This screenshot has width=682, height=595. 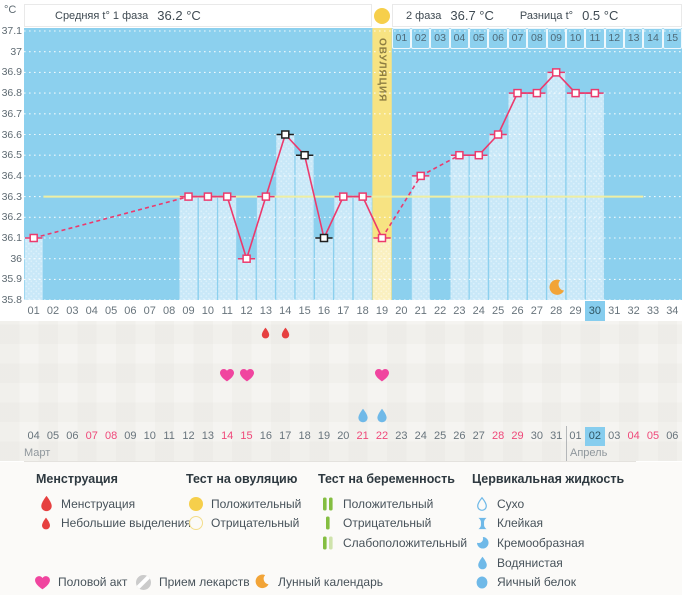 What do you see at coordinates (536, 311) in the screenshot?
I see `cycle-day-cell: 27` at bounding box center [536, 311].